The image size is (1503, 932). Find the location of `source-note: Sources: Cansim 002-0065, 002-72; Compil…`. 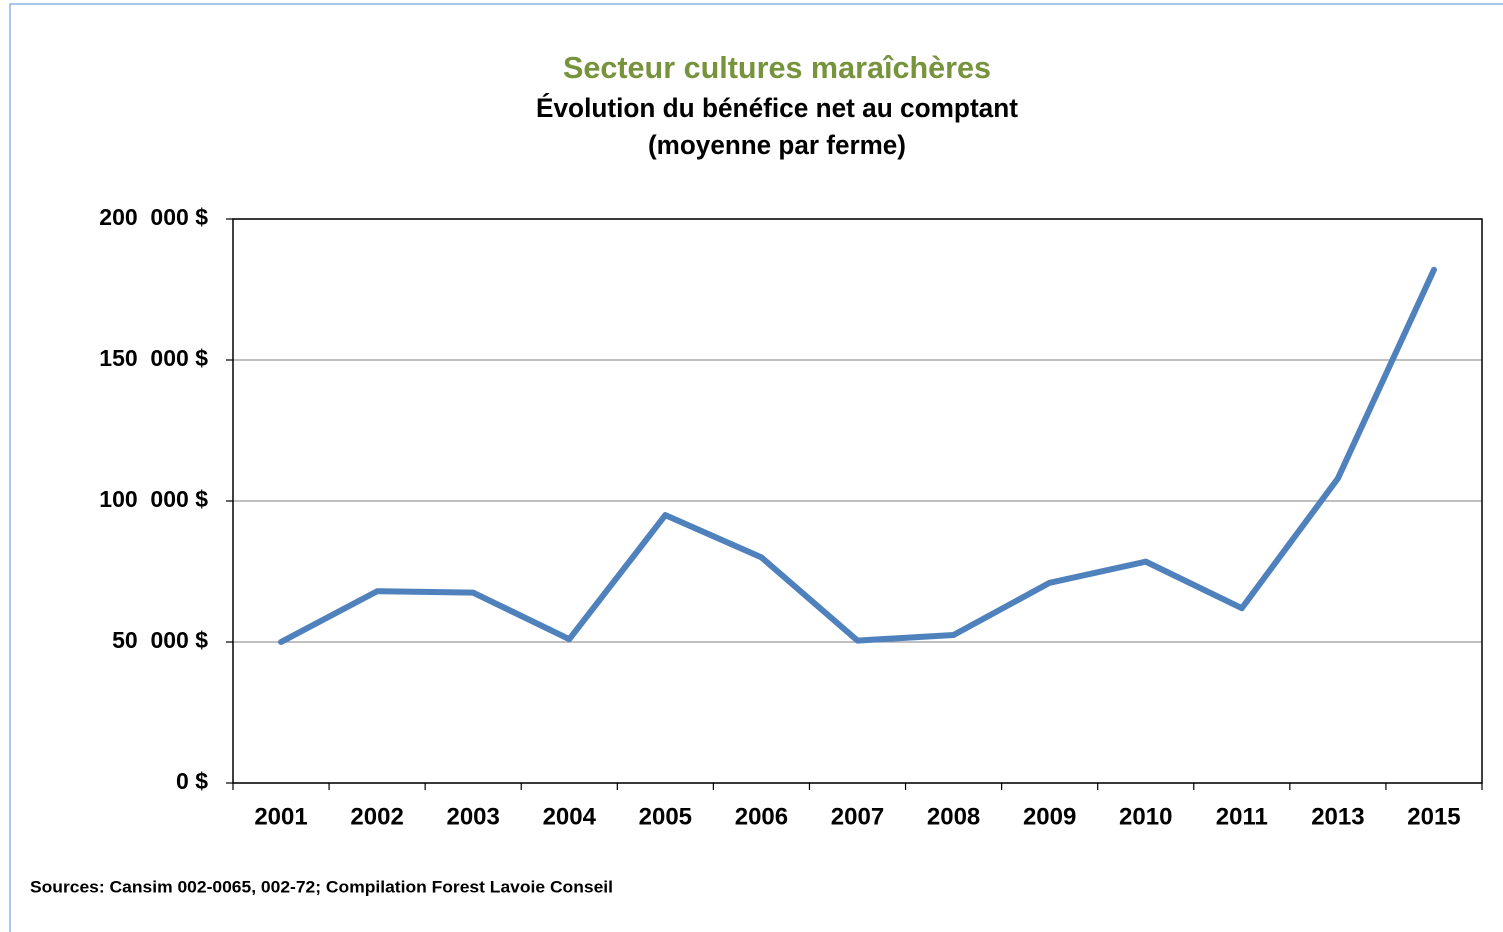

source-note: Sources: Cansim 002-0065, 002-72; Compil… is located at coordinates (321, 886).